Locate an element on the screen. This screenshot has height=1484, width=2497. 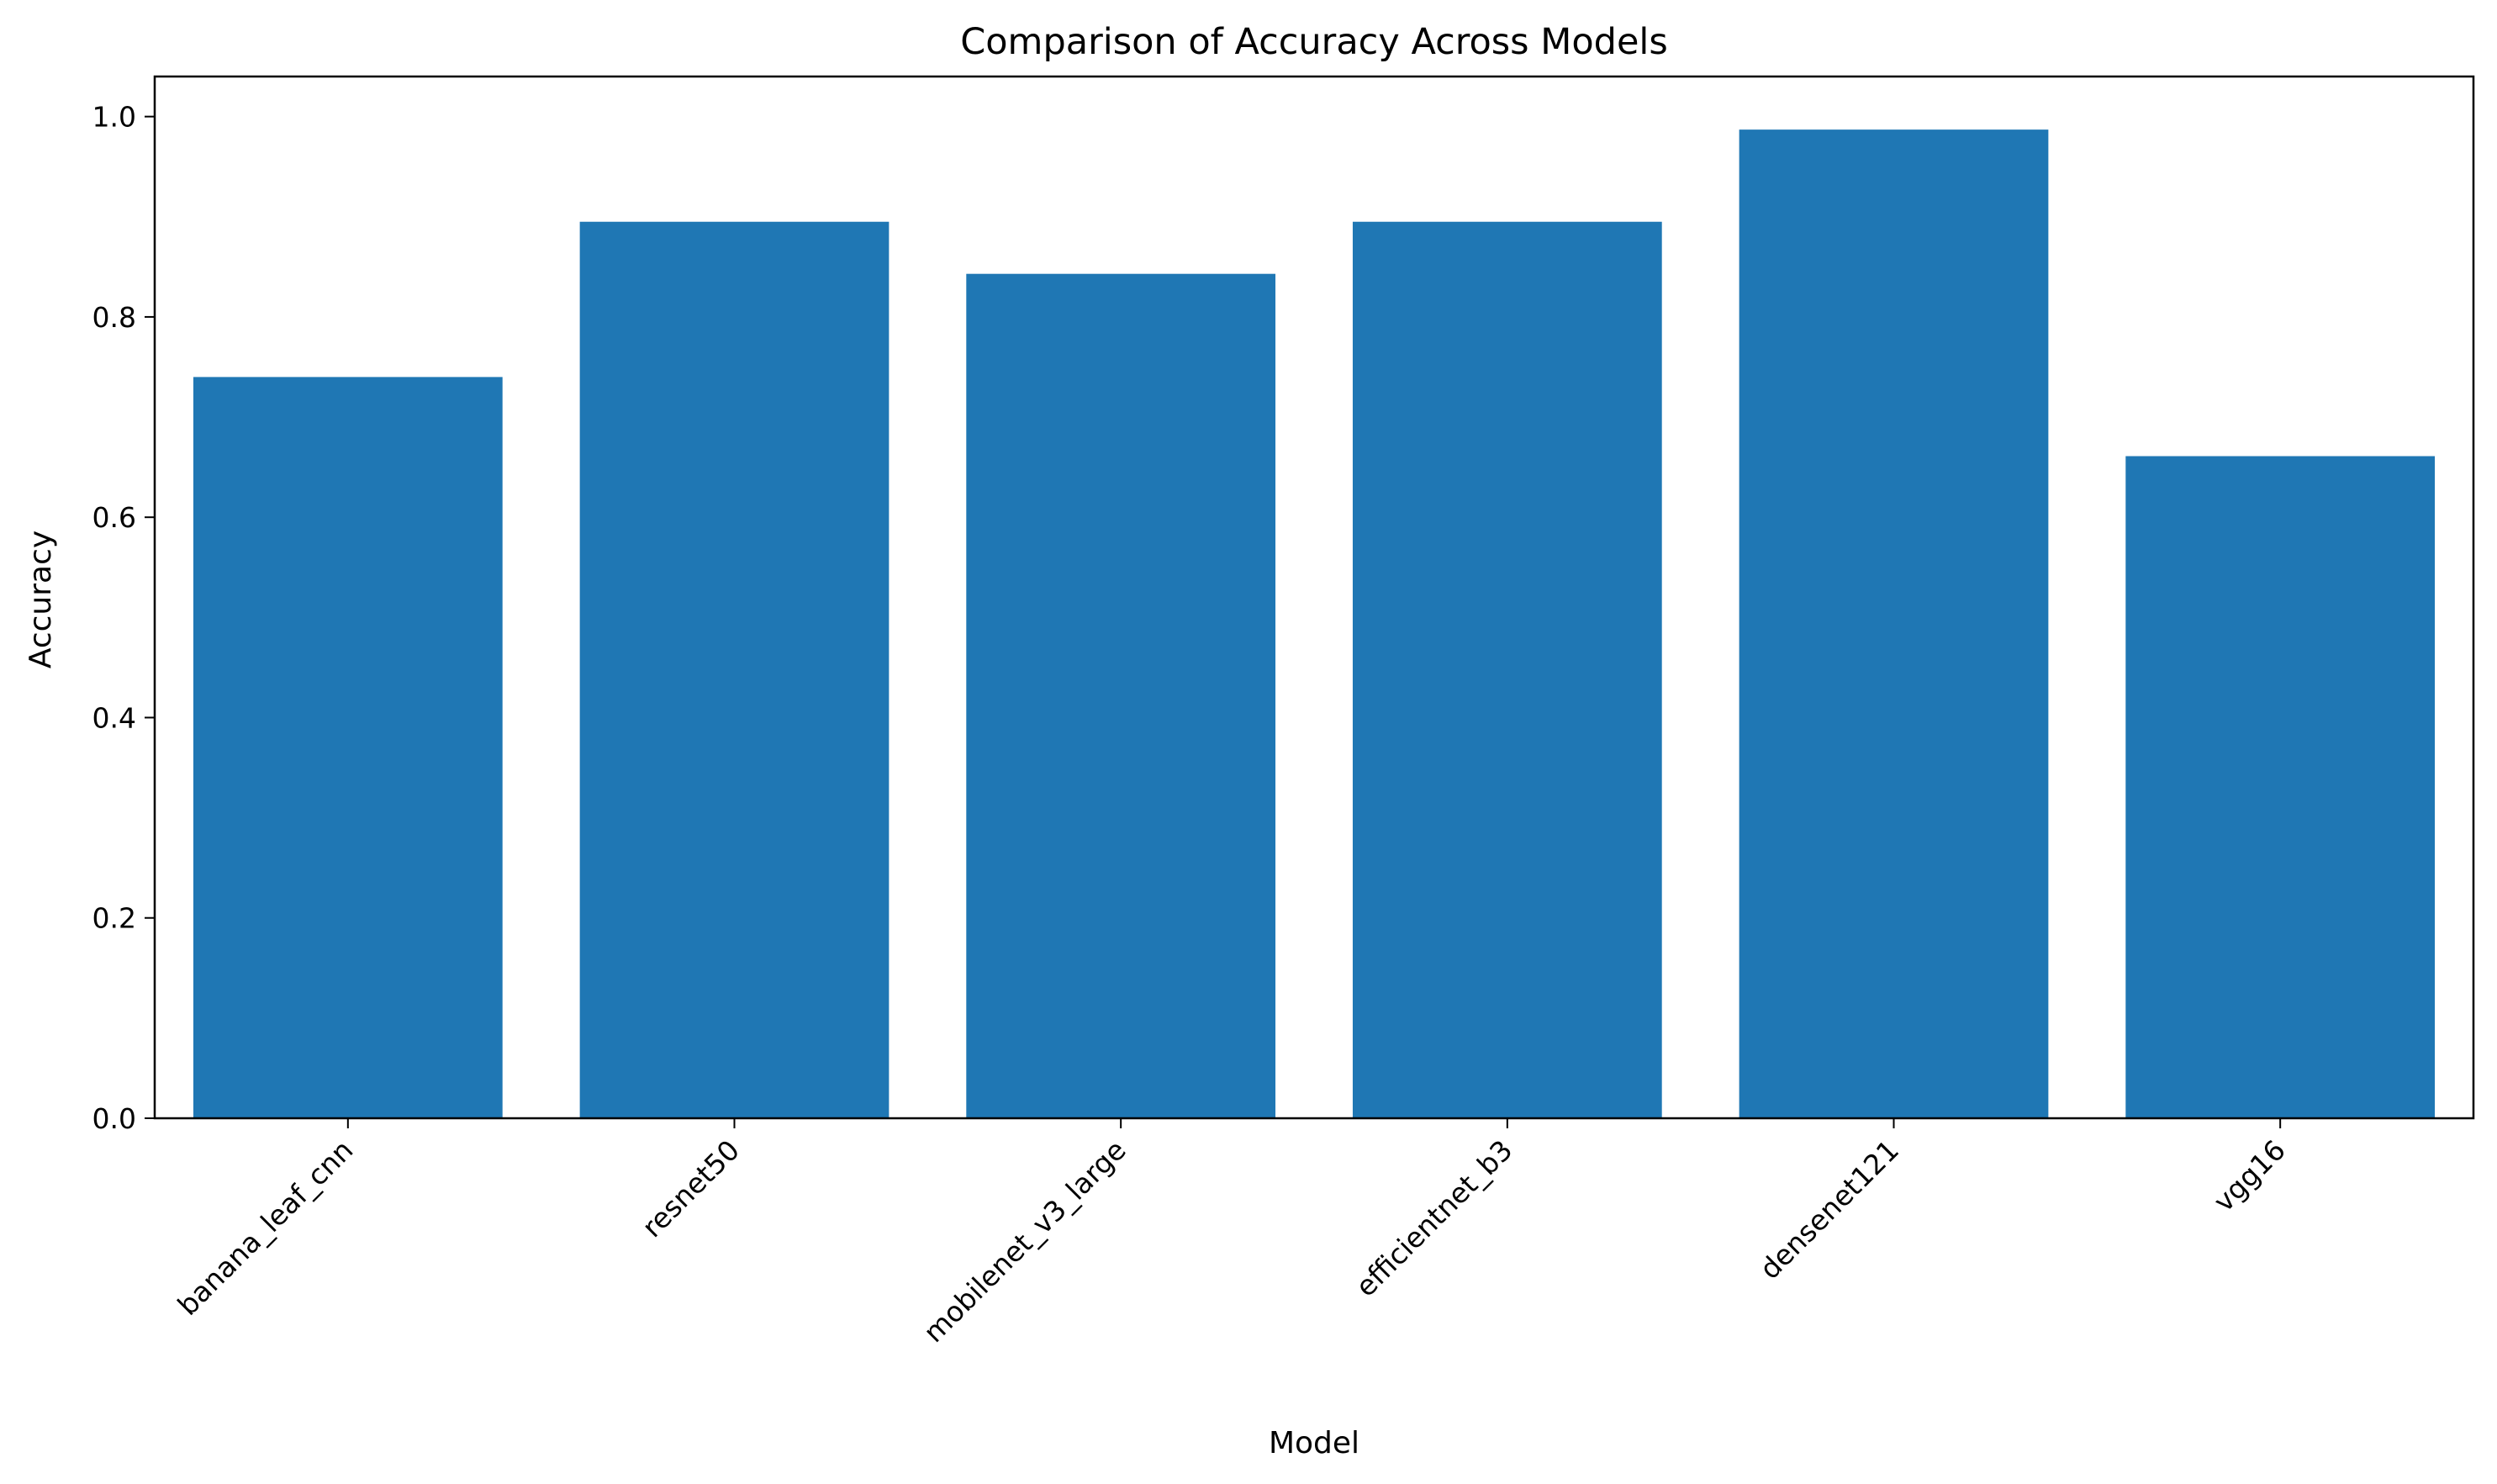
x-tick-label: resnet50 is located at coordinates (691, 1188).